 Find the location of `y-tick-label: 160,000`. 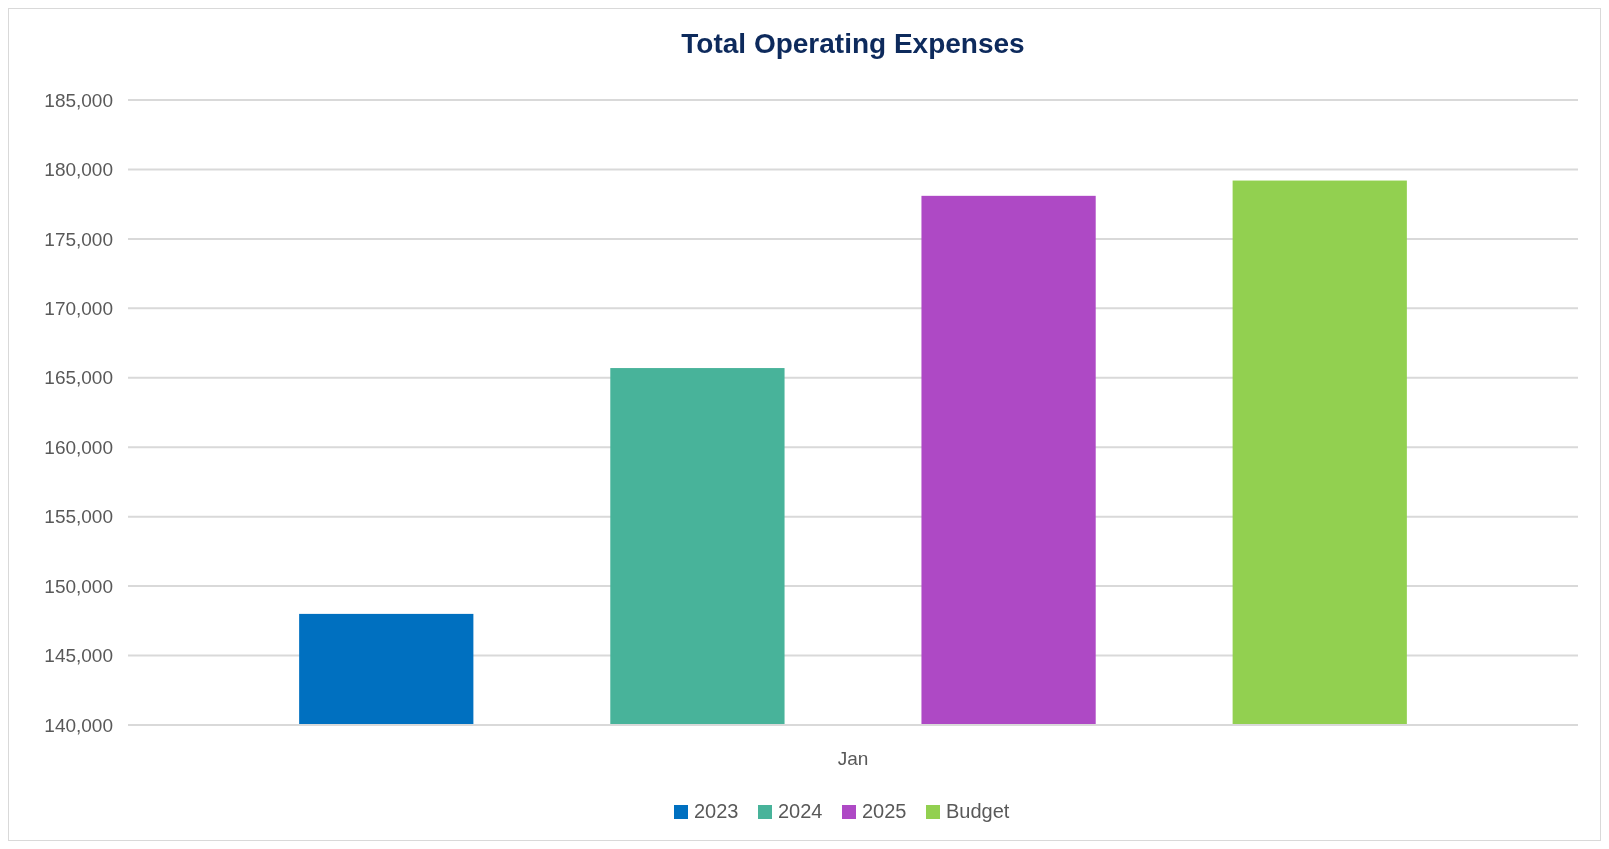

y-tick-label: 160,000 is located at coordinates (78, 447).